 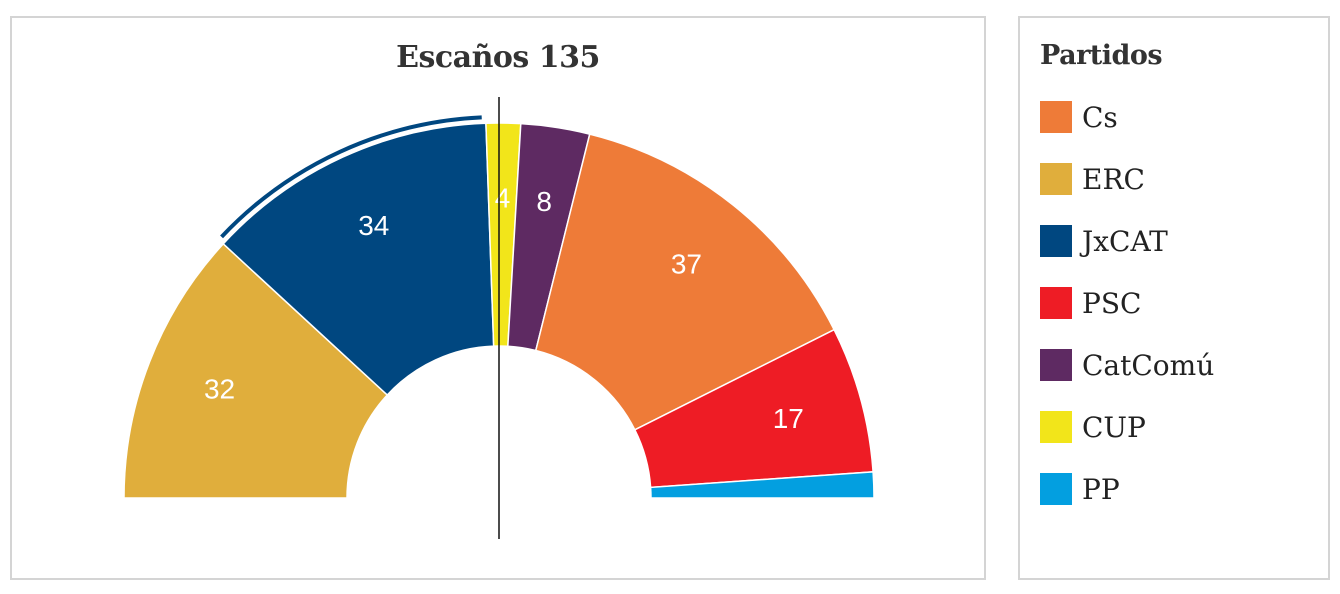 I want to click on legend-label-psc: PSC, so click(x=1112, y=303).